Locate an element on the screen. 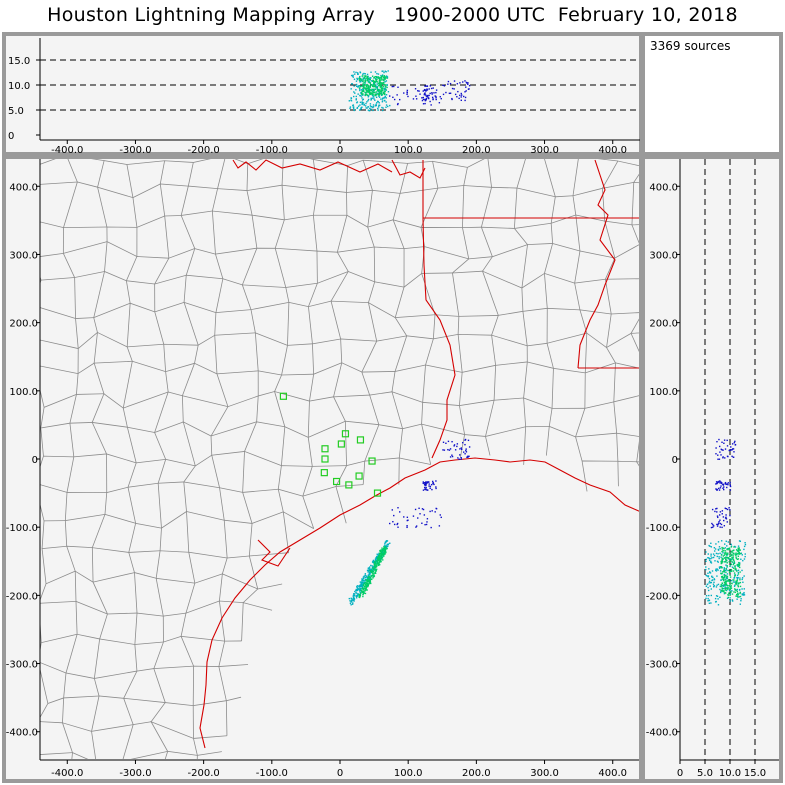 This screenshot has width=785, height=785. side-y-tick: -200.0 is located at coordinates (662, 596).